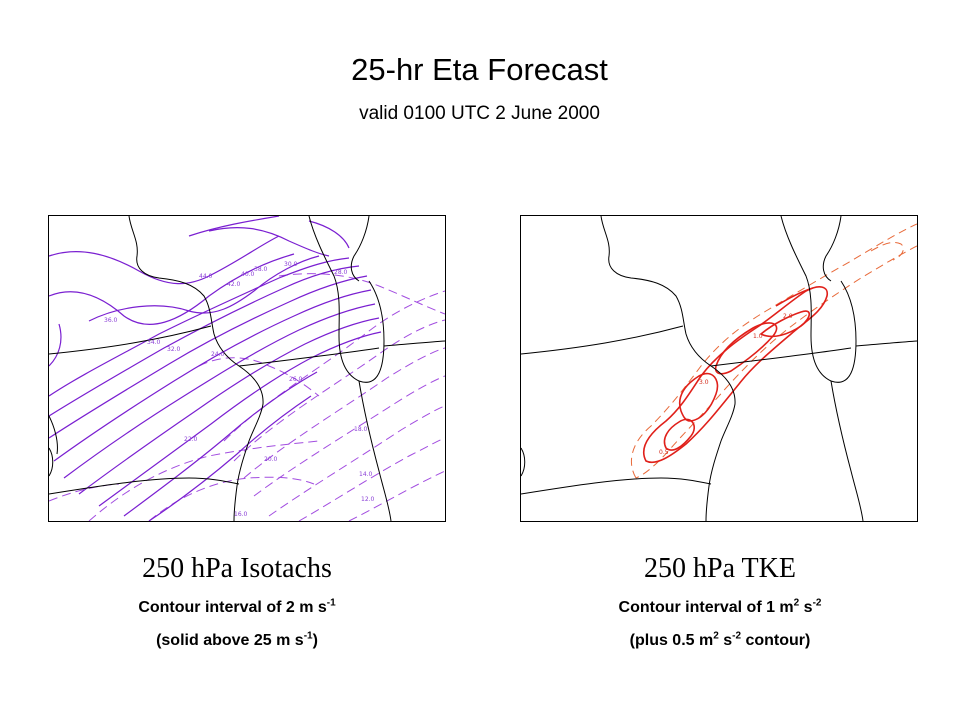 The height and width of the screenshot is (719, 959). What do you see at coordinates (758, 336) in the screenshot?
I see `contour-label: 1.0` at bounding box center [758, 336].